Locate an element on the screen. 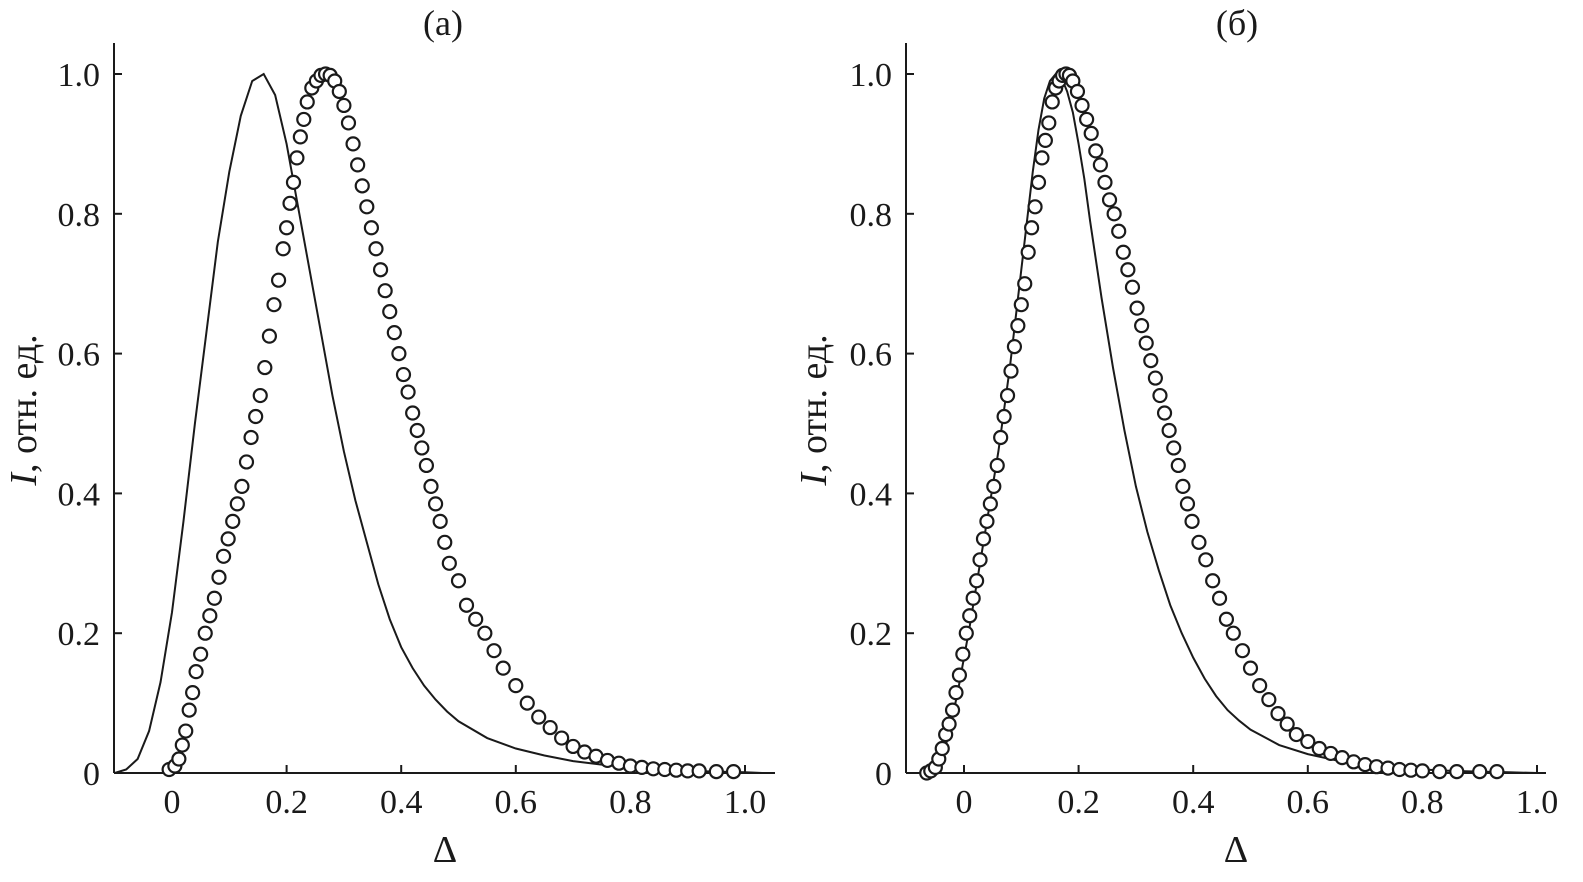 This screenshot has height=882, width=1583. y-tick-label: 1.0 is located at coordinates (79, 75).